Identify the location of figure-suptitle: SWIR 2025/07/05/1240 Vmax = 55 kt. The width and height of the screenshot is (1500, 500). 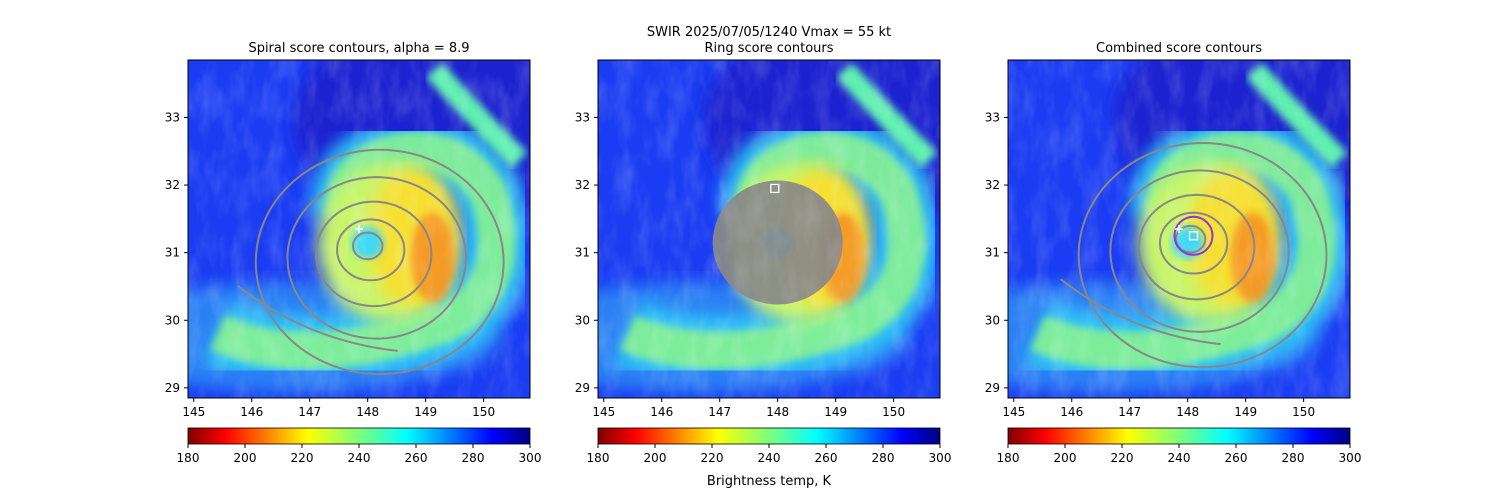
(769, 32).